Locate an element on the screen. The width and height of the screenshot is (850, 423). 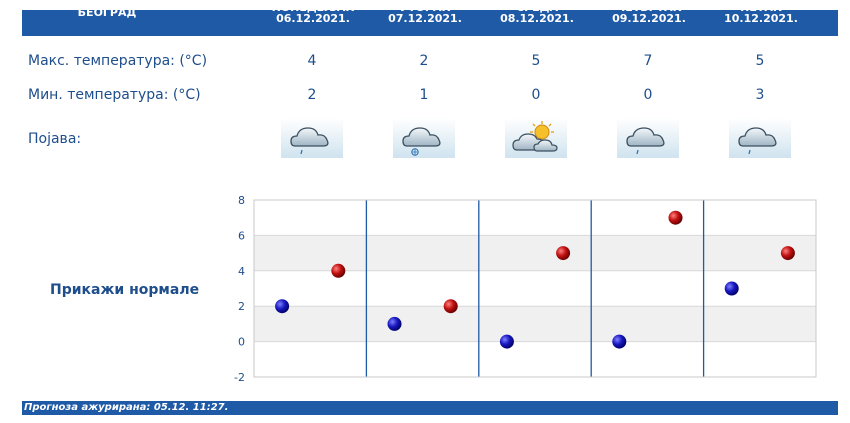
y-tick-label: 6 is located at coordinates (241, 235).